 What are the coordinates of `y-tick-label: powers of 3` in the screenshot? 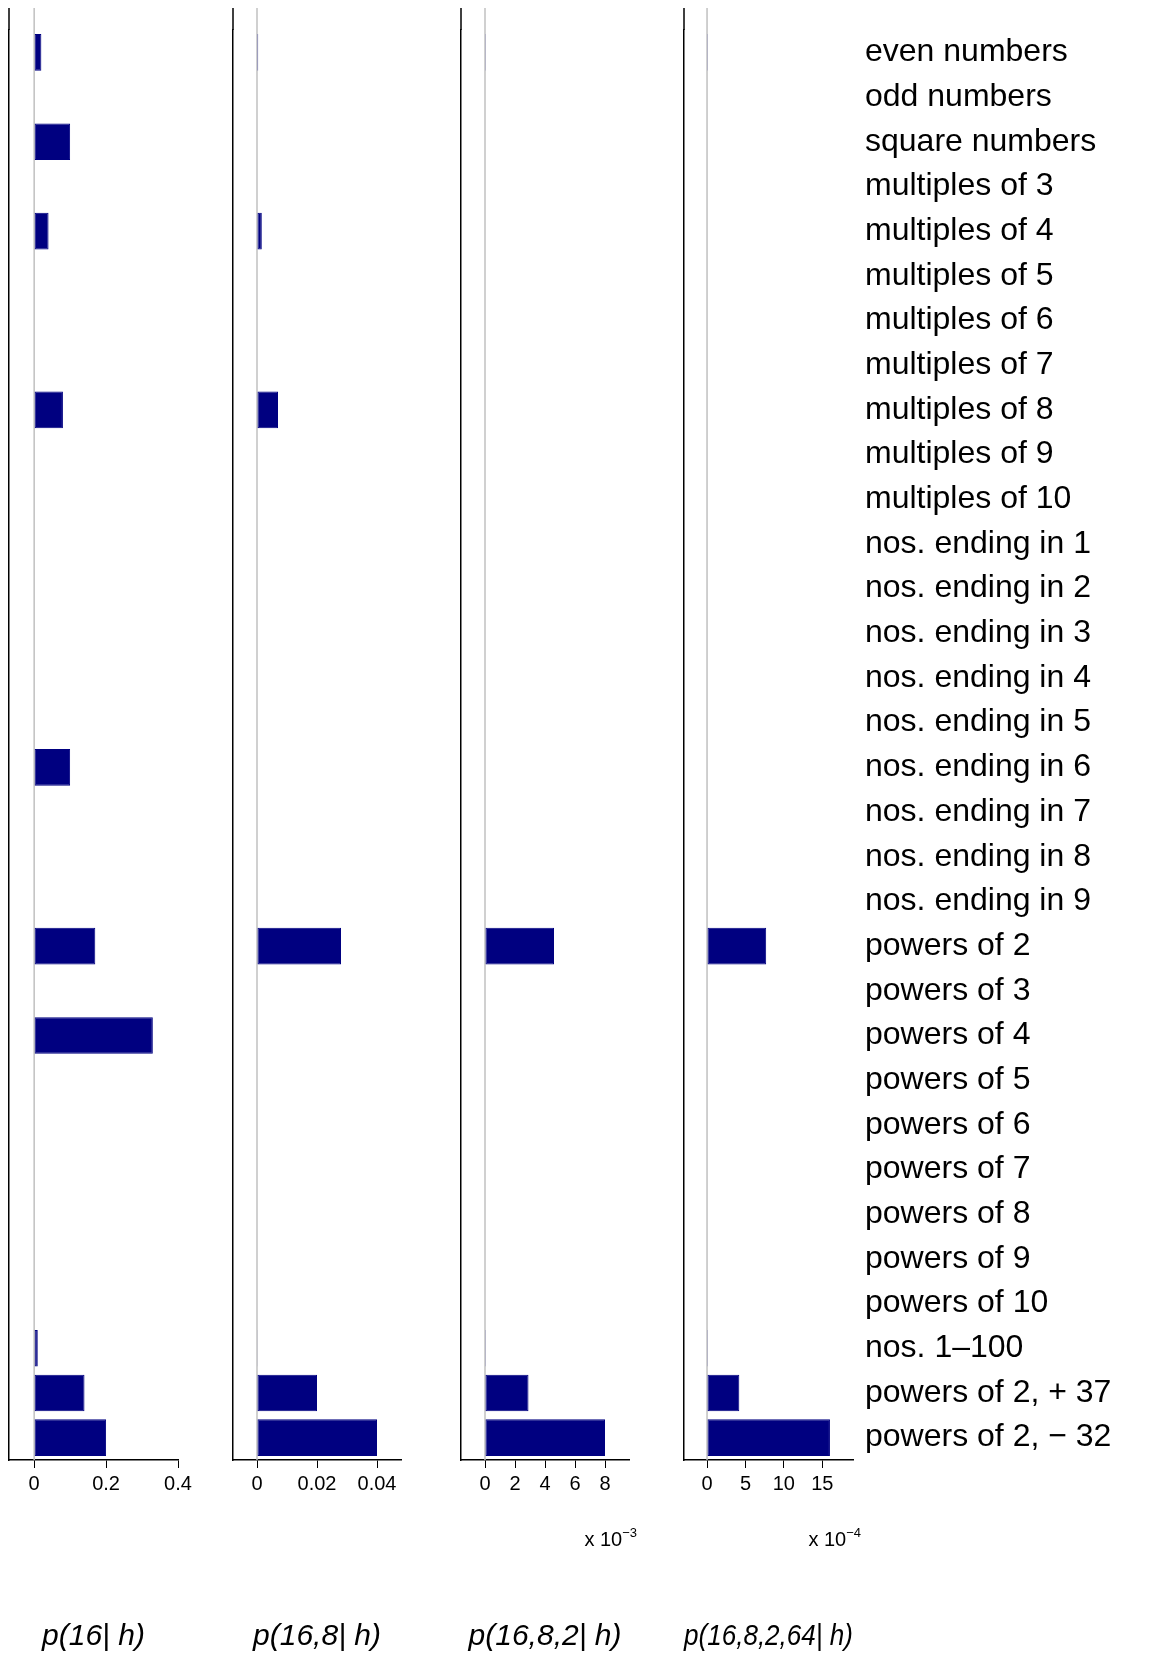 It's located at (948, 988).